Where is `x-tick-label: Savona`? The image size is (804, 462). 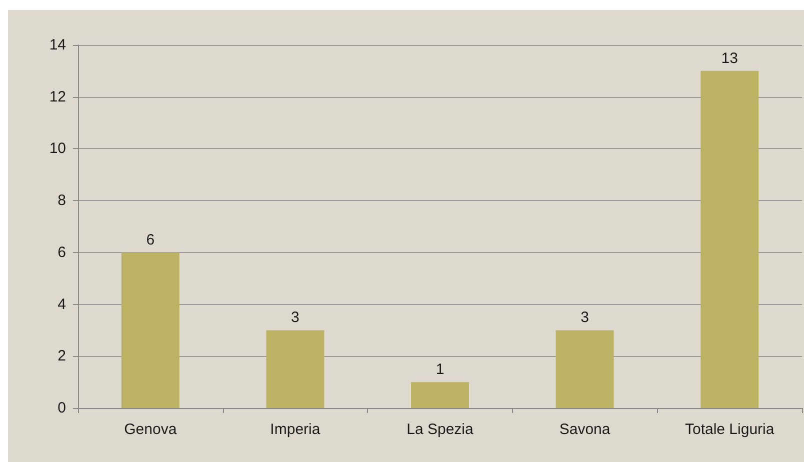 x-tick-label: Savona is located at coordinates (585, 429).